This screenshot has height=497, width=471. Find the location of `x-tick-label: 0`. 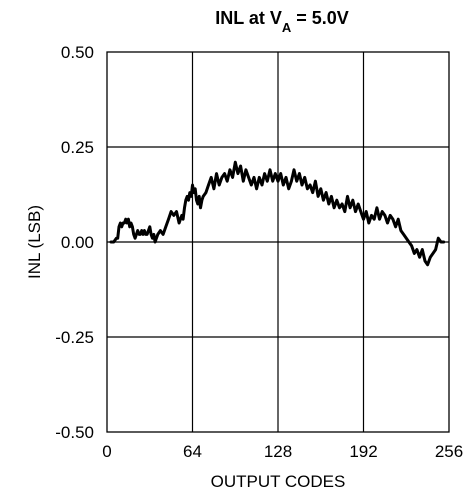

x-tick-label: 0 is located at coordinates (106, 451).